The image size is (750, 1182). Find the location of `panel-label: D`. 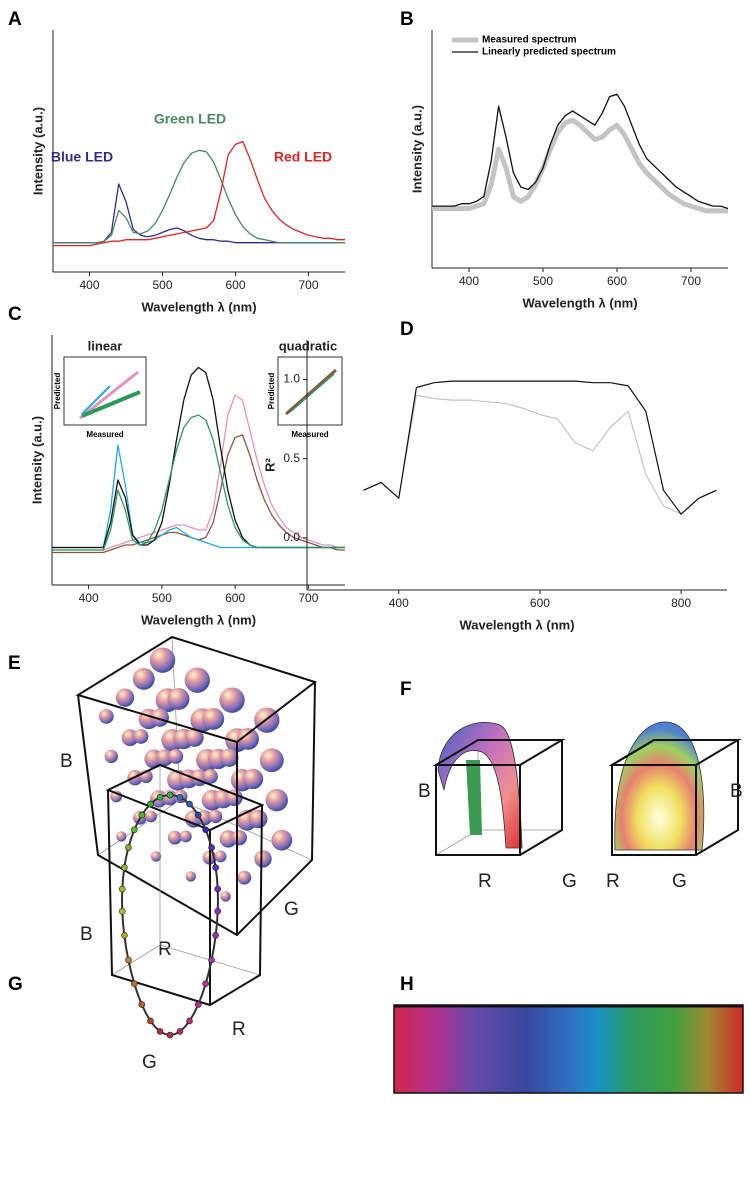

panel-label: D is located at coordinates (407, 329).